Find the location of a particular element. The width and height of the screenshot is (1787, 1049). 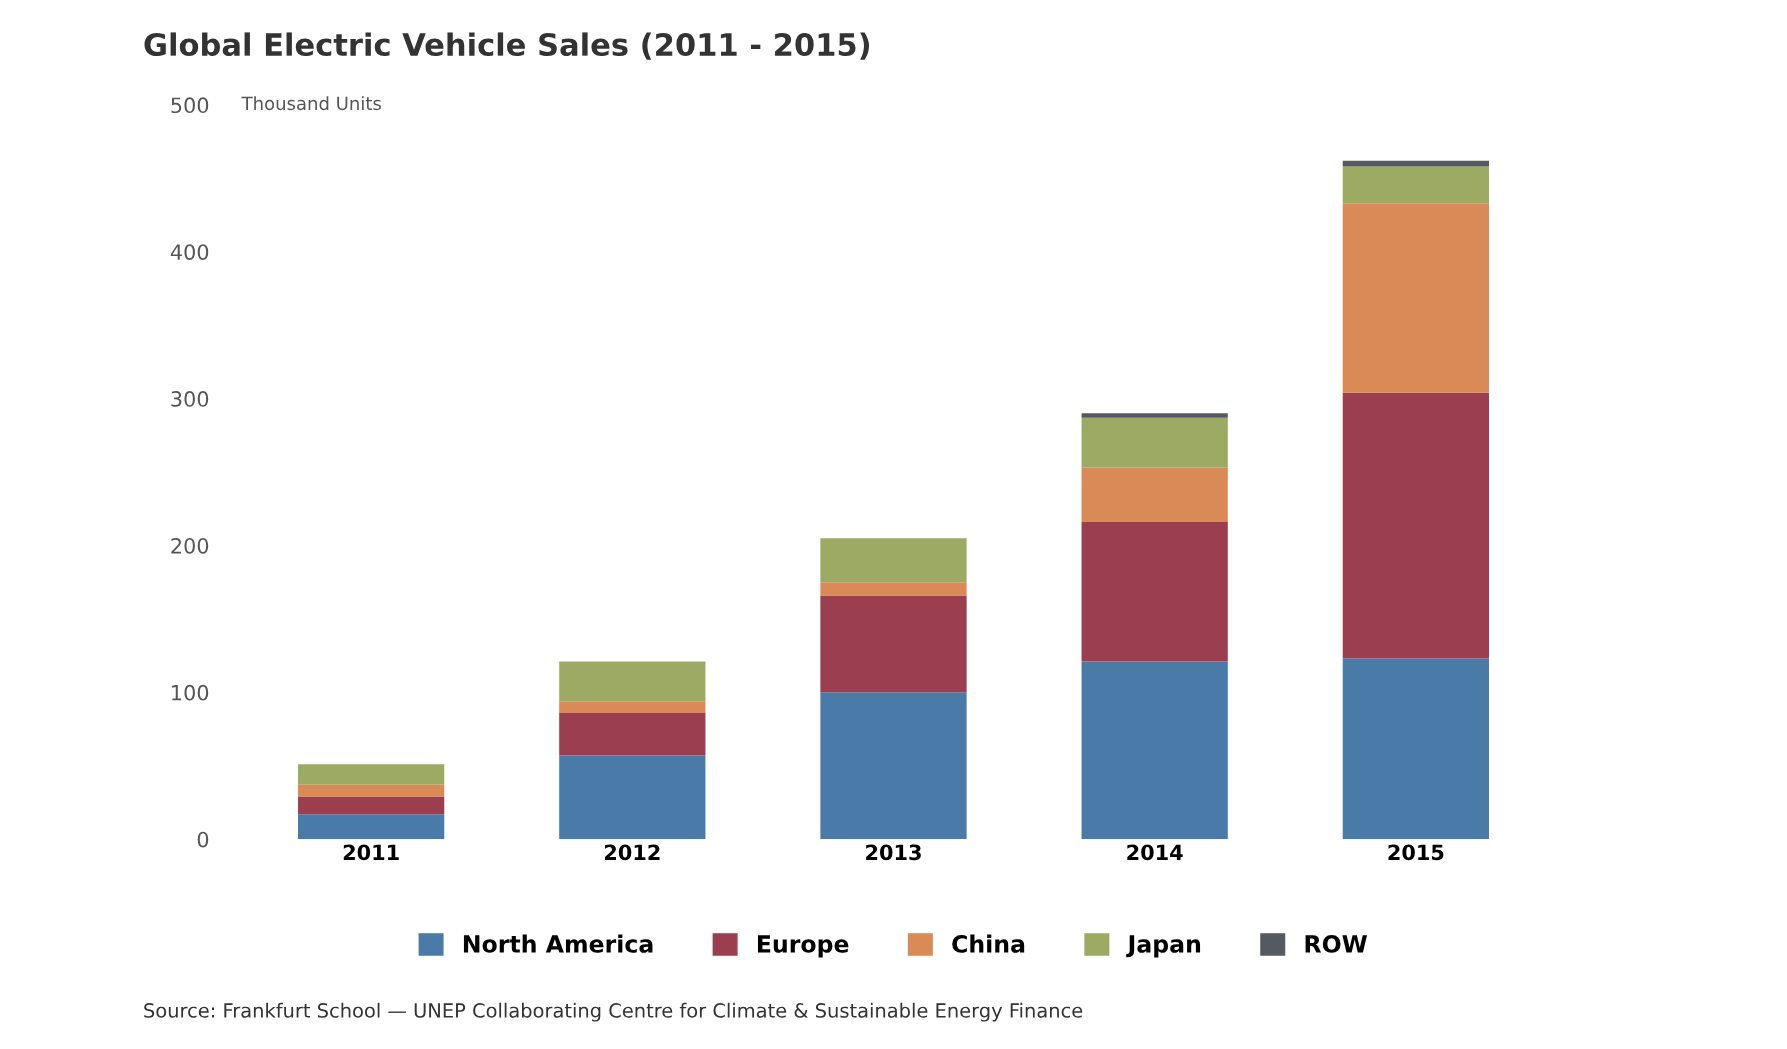

legend-label: Europe is located at coordinates (803, 946).